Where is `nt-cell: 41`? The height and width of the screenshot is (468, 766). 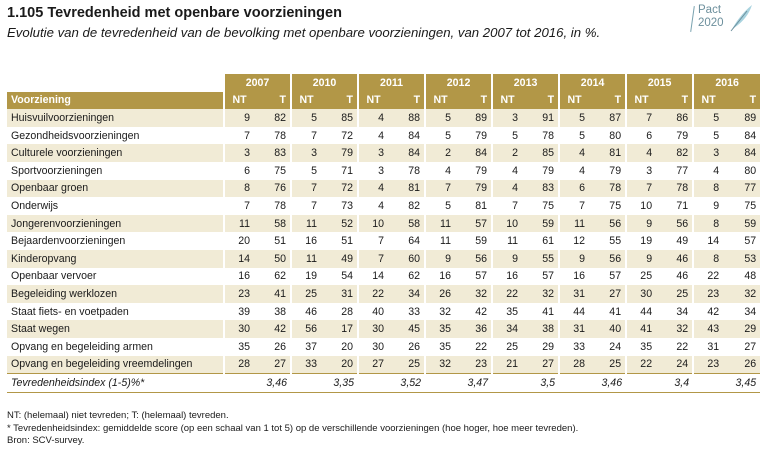
nt-cell: 41 is located at coordinates (641, 329).